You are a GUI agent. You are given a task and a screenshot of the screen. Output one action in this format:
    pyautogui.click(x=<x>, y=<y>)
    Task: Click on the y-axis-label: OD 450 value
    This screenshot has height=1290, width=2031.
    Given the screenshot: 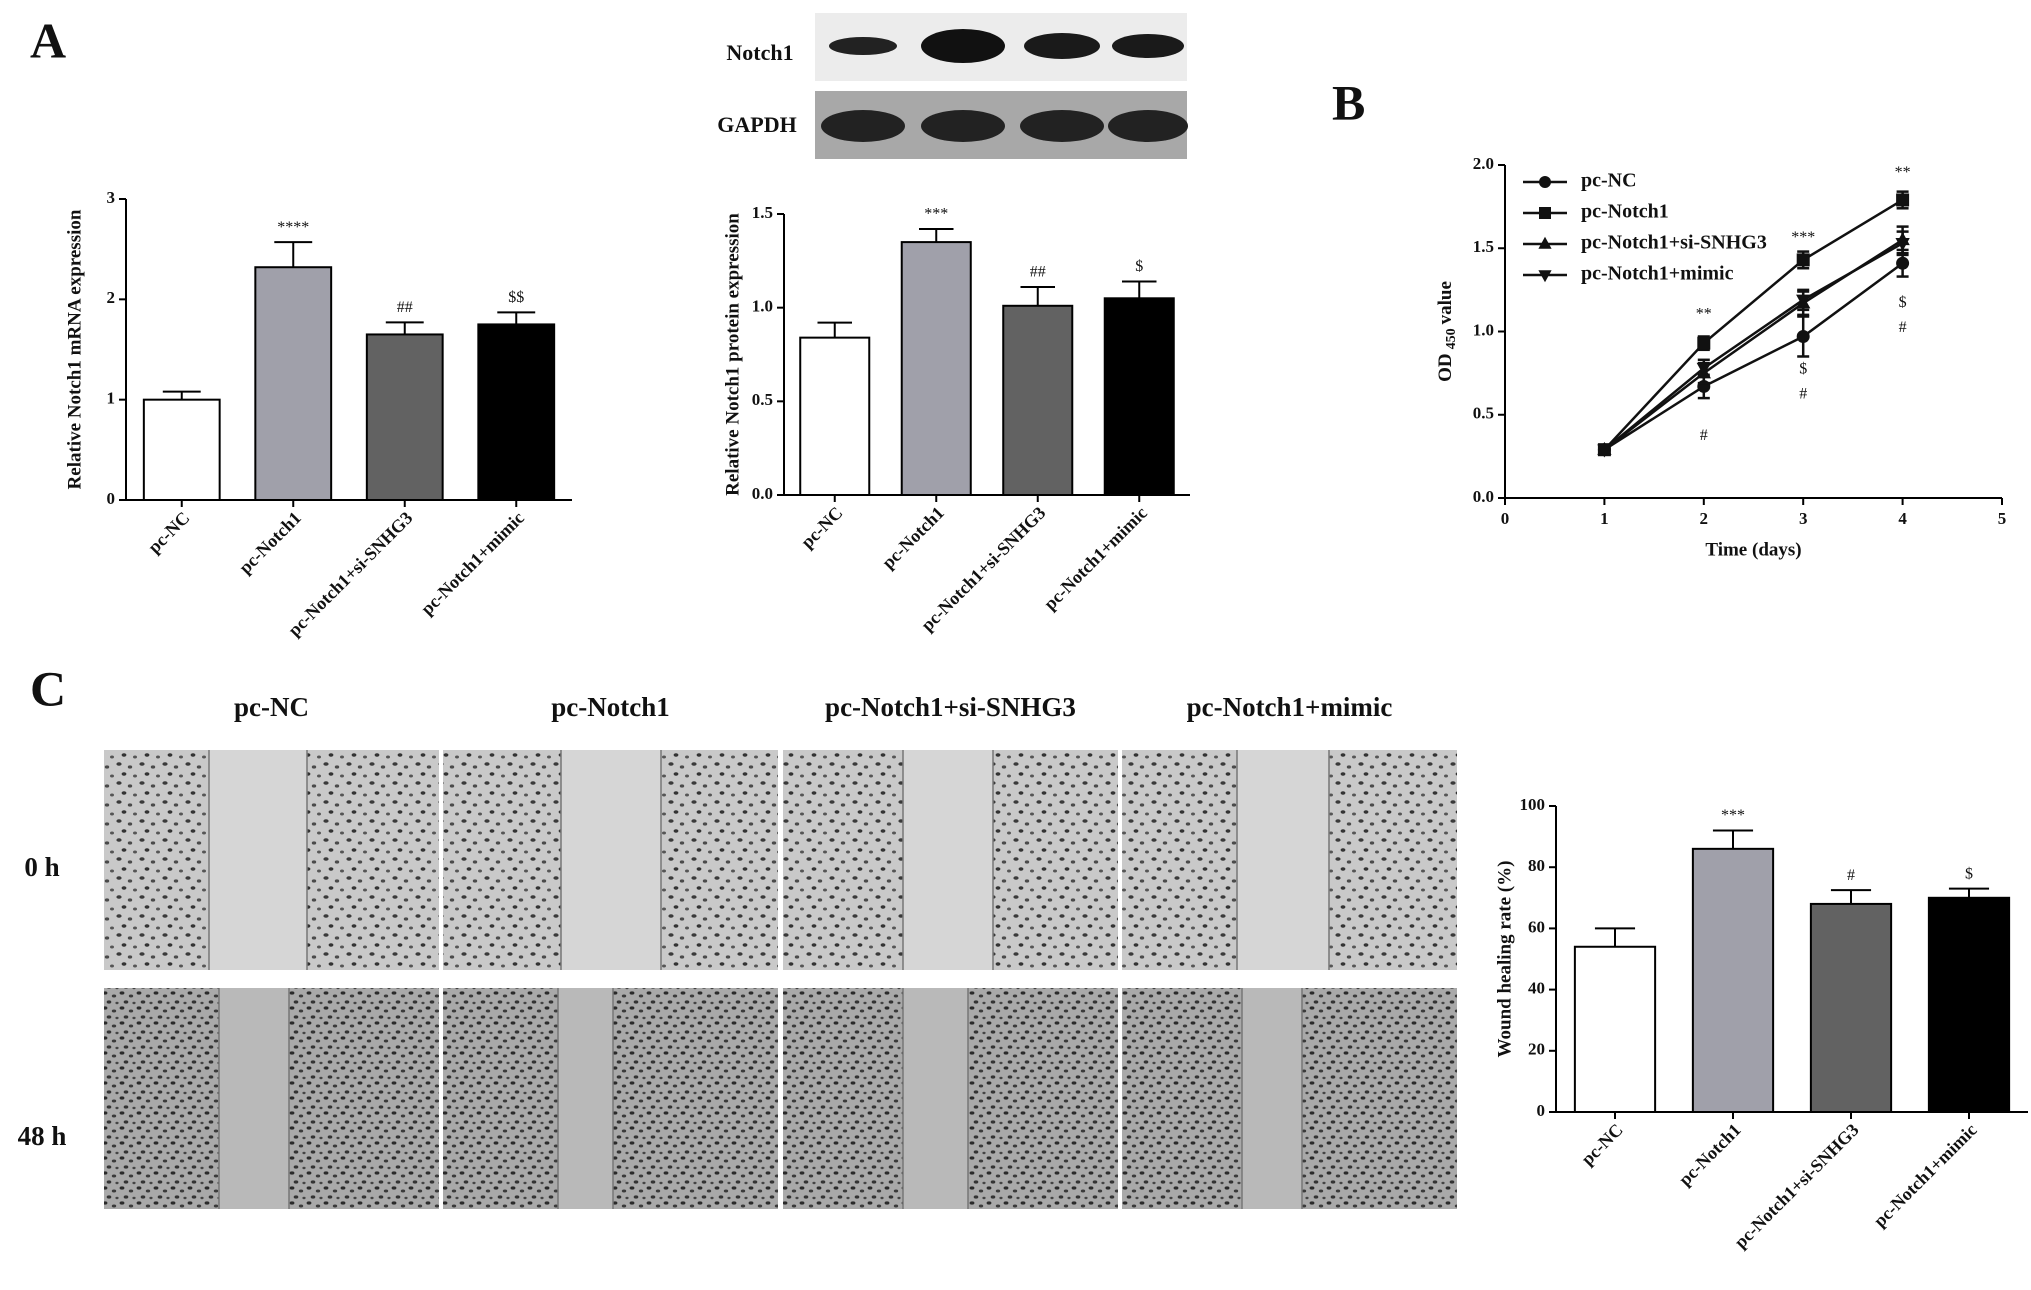 What is the action you would take?
    pyautogui.click(x=1447, y=331)
    